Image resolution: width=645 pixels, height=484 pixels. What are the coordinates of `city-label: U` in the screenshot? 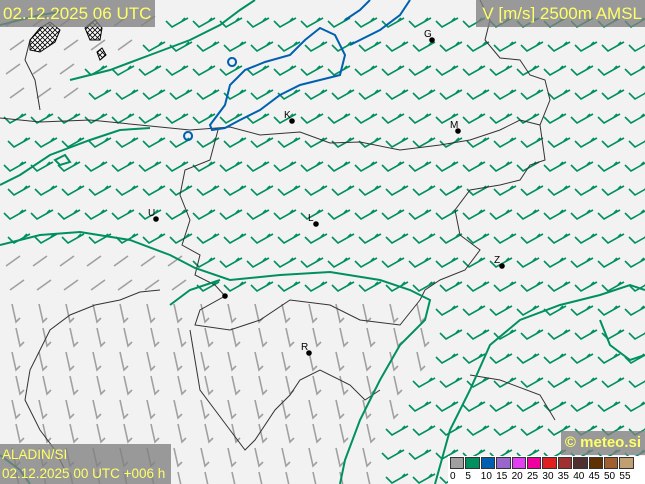 It's located at (151, 213).